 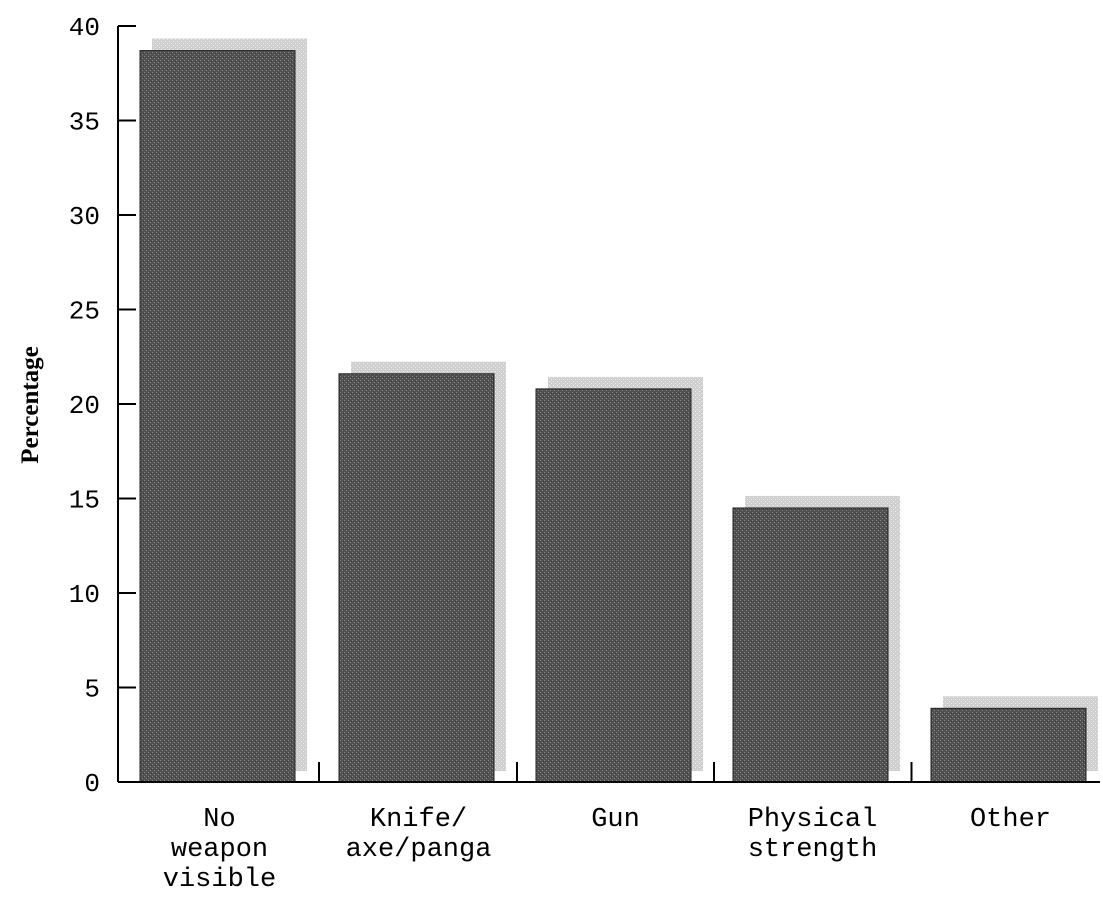 I want to click on y-tick-label: 5, so click(x=92, y=690).